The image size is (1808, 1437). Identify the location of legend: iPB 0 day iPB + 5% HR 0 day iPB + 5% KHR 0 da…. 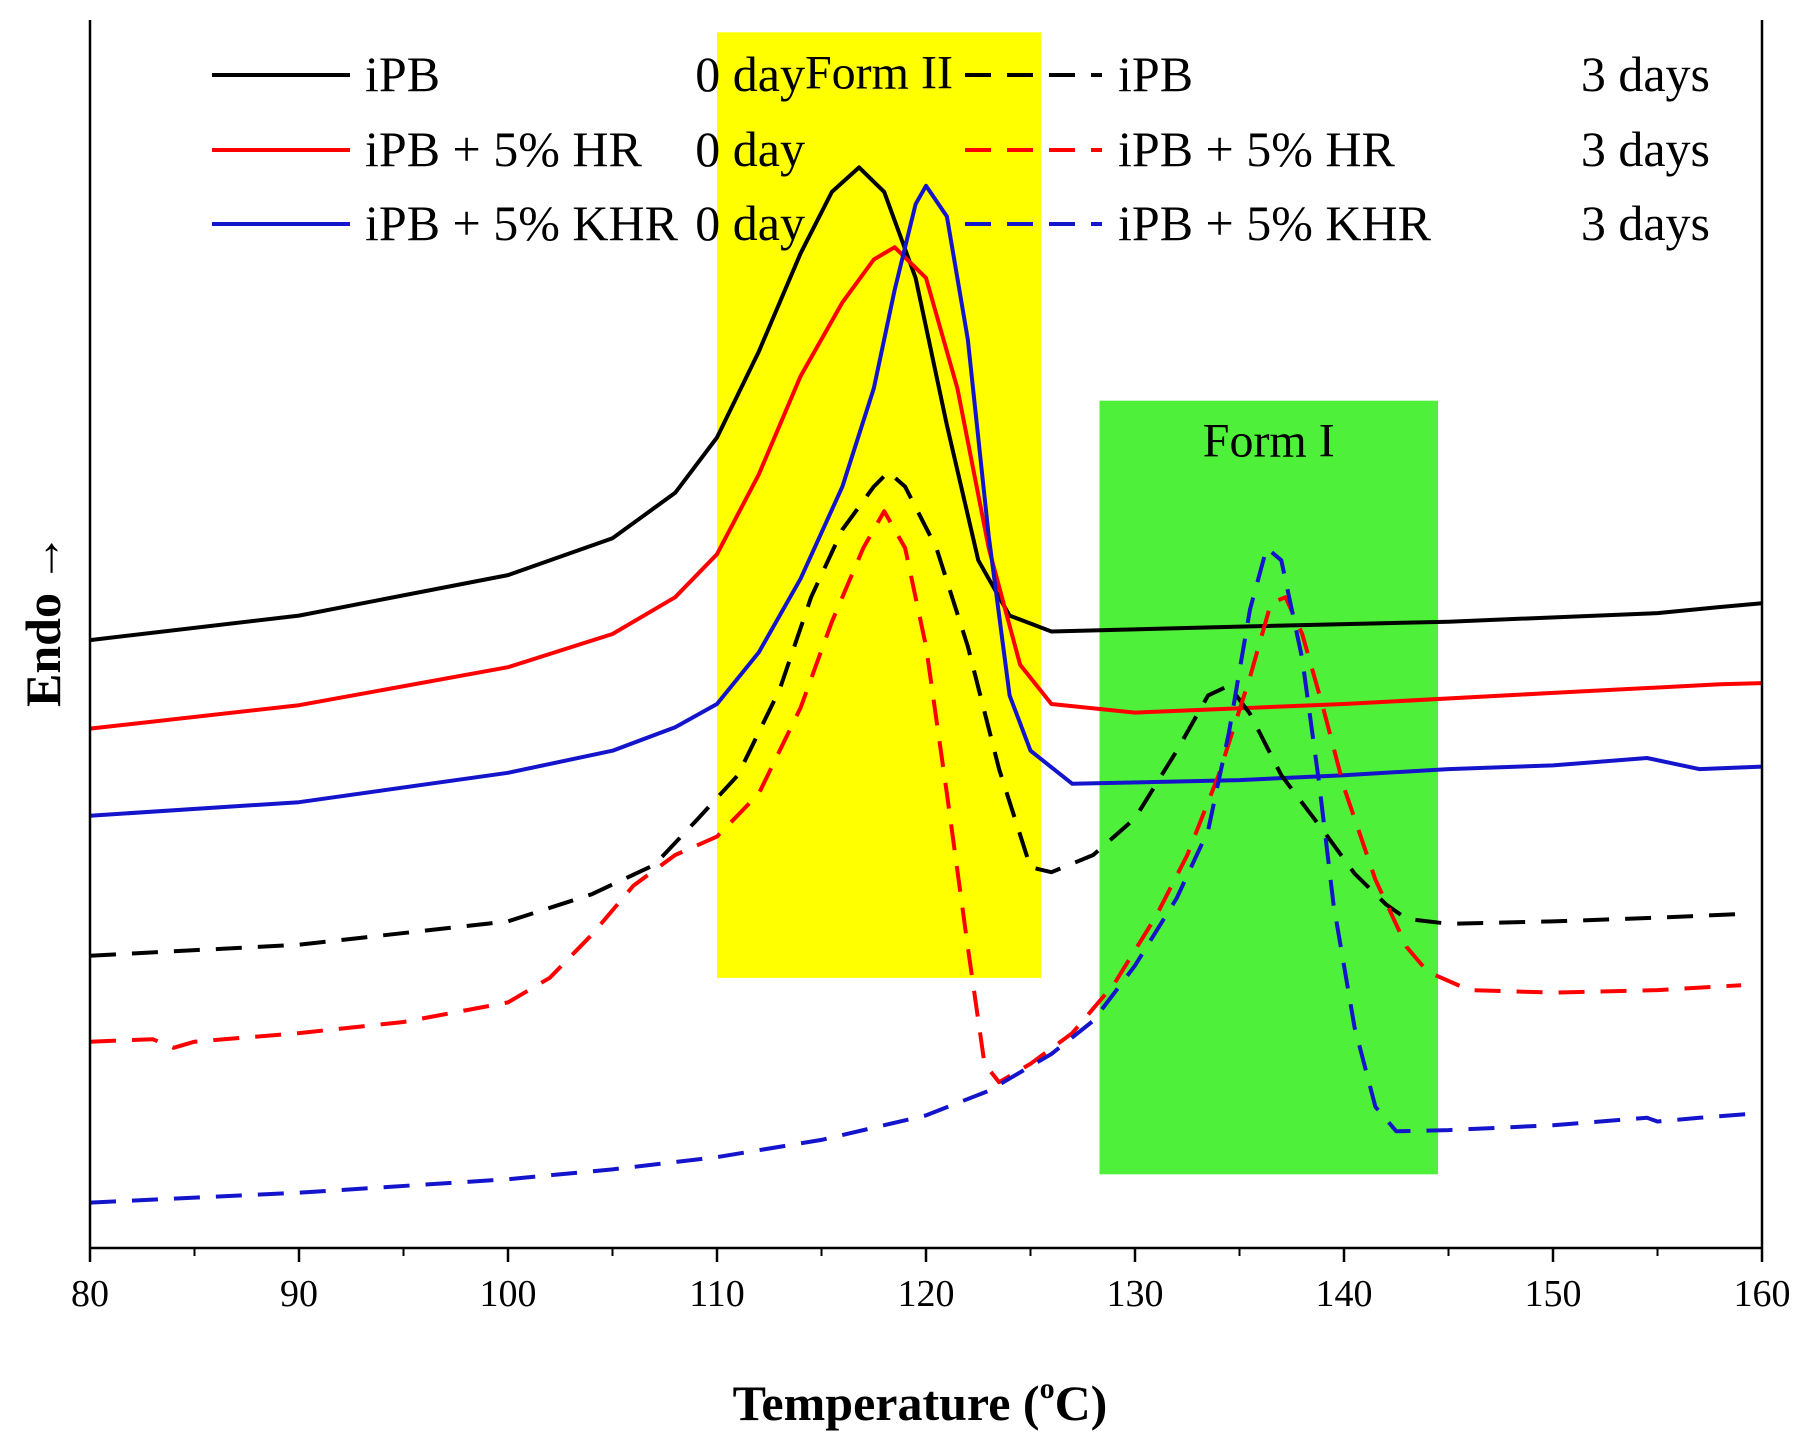
(961, 148).